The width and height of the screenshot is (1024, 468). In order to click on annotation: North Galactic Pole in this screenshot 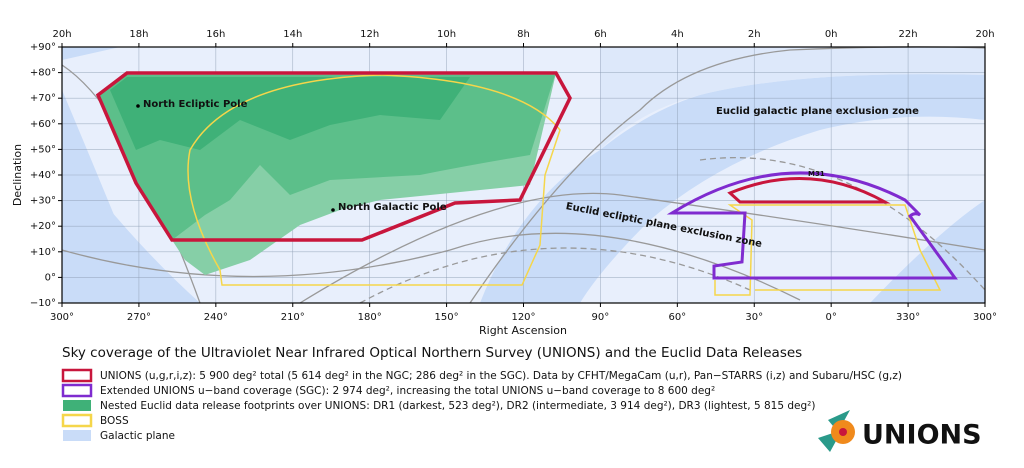, I will do `click(392, 207)`.